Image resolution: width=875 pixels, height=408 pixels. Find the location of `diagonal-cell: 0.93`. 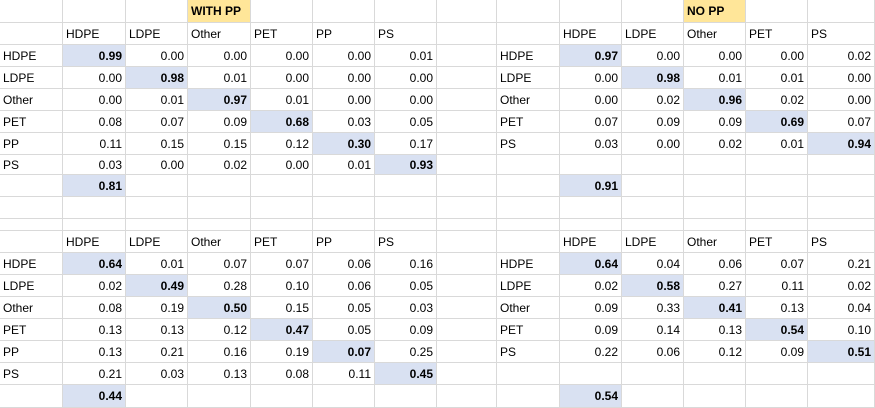

diagonal-cell: 0.93 is located at coordinates (406, 165).